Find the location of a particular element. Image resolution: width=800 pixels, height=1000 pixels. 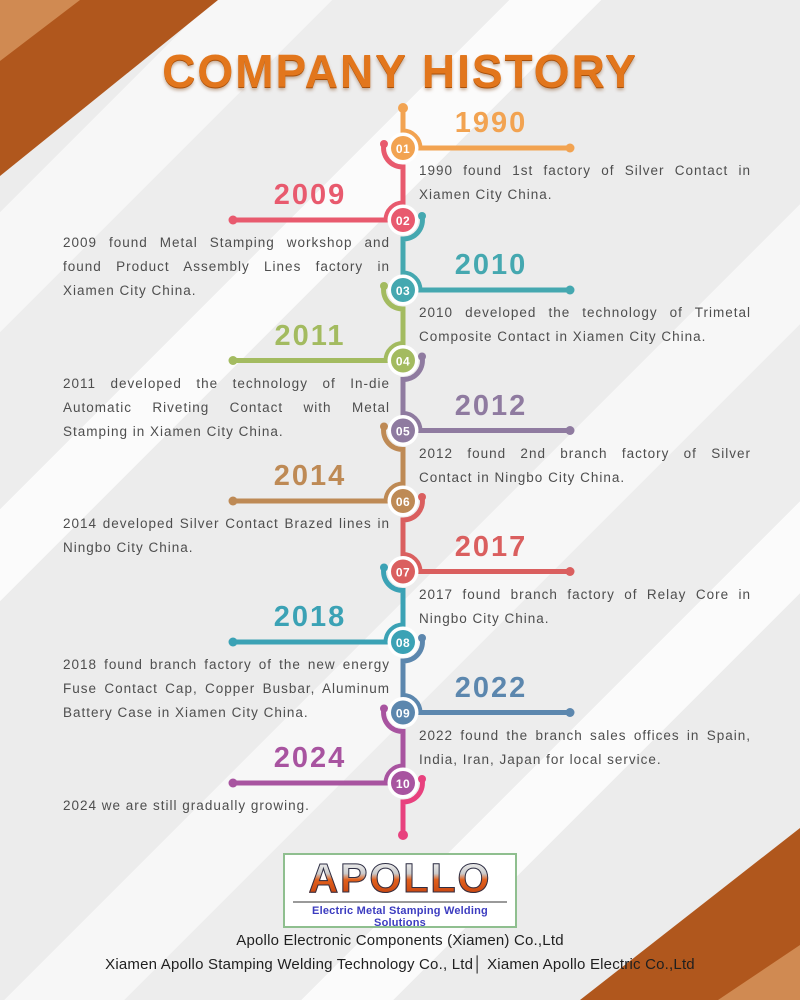

year-label: 2024 is located at coordinates (310, 758).